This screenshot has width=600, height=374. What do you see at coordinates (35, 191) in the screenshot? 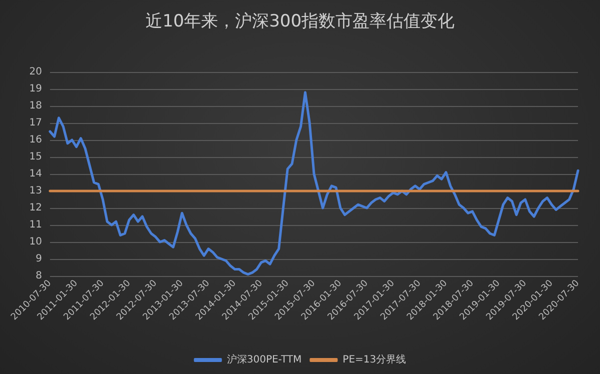
I see `y-tick-label: 13` at bounding box center [35, 191].